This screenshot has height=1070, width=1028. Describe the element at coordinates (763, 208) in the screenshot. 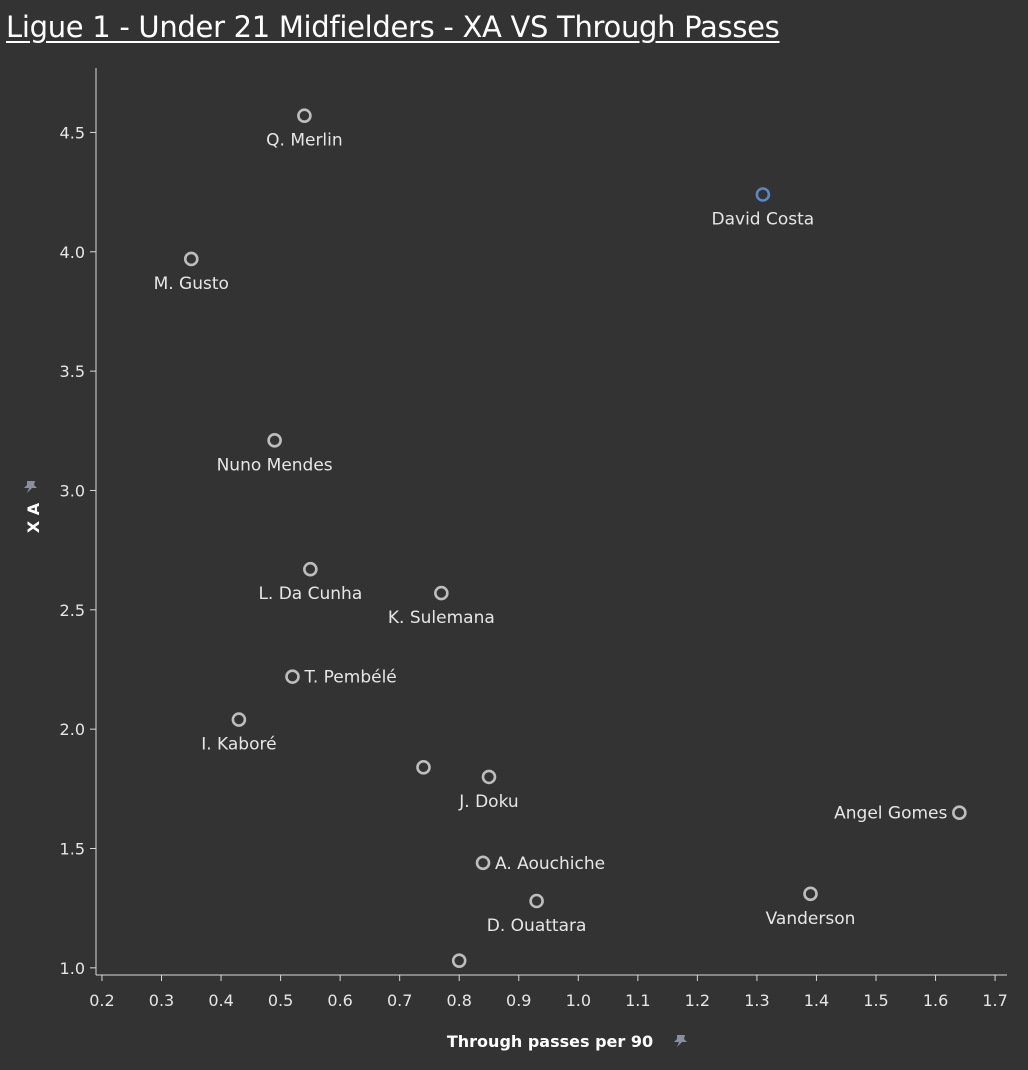

I see `data-point-group: David Costa` at that location.